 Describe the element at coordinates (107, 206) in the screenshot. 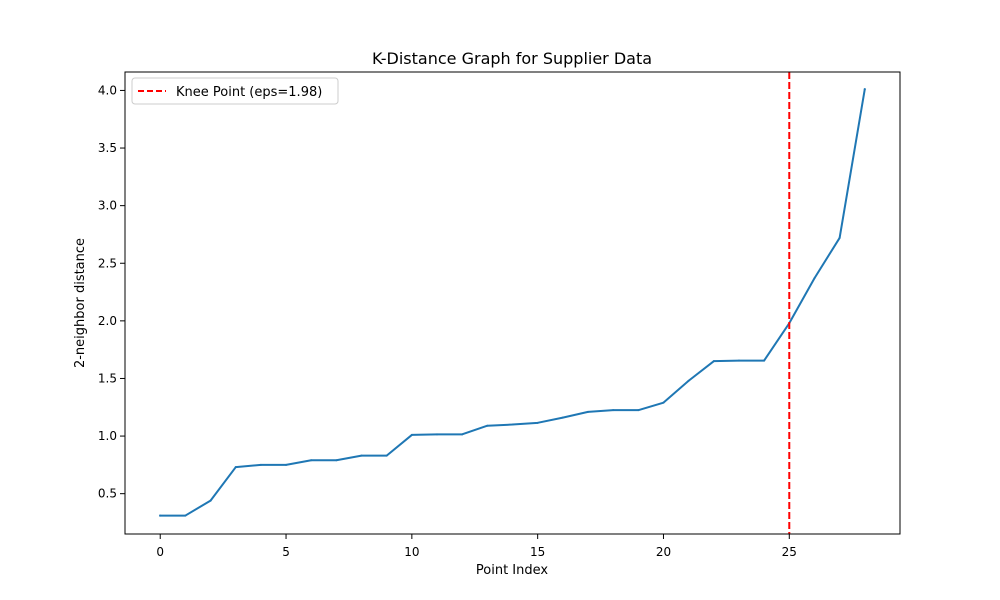

I see `y-tick-label: 3.0` at that location.